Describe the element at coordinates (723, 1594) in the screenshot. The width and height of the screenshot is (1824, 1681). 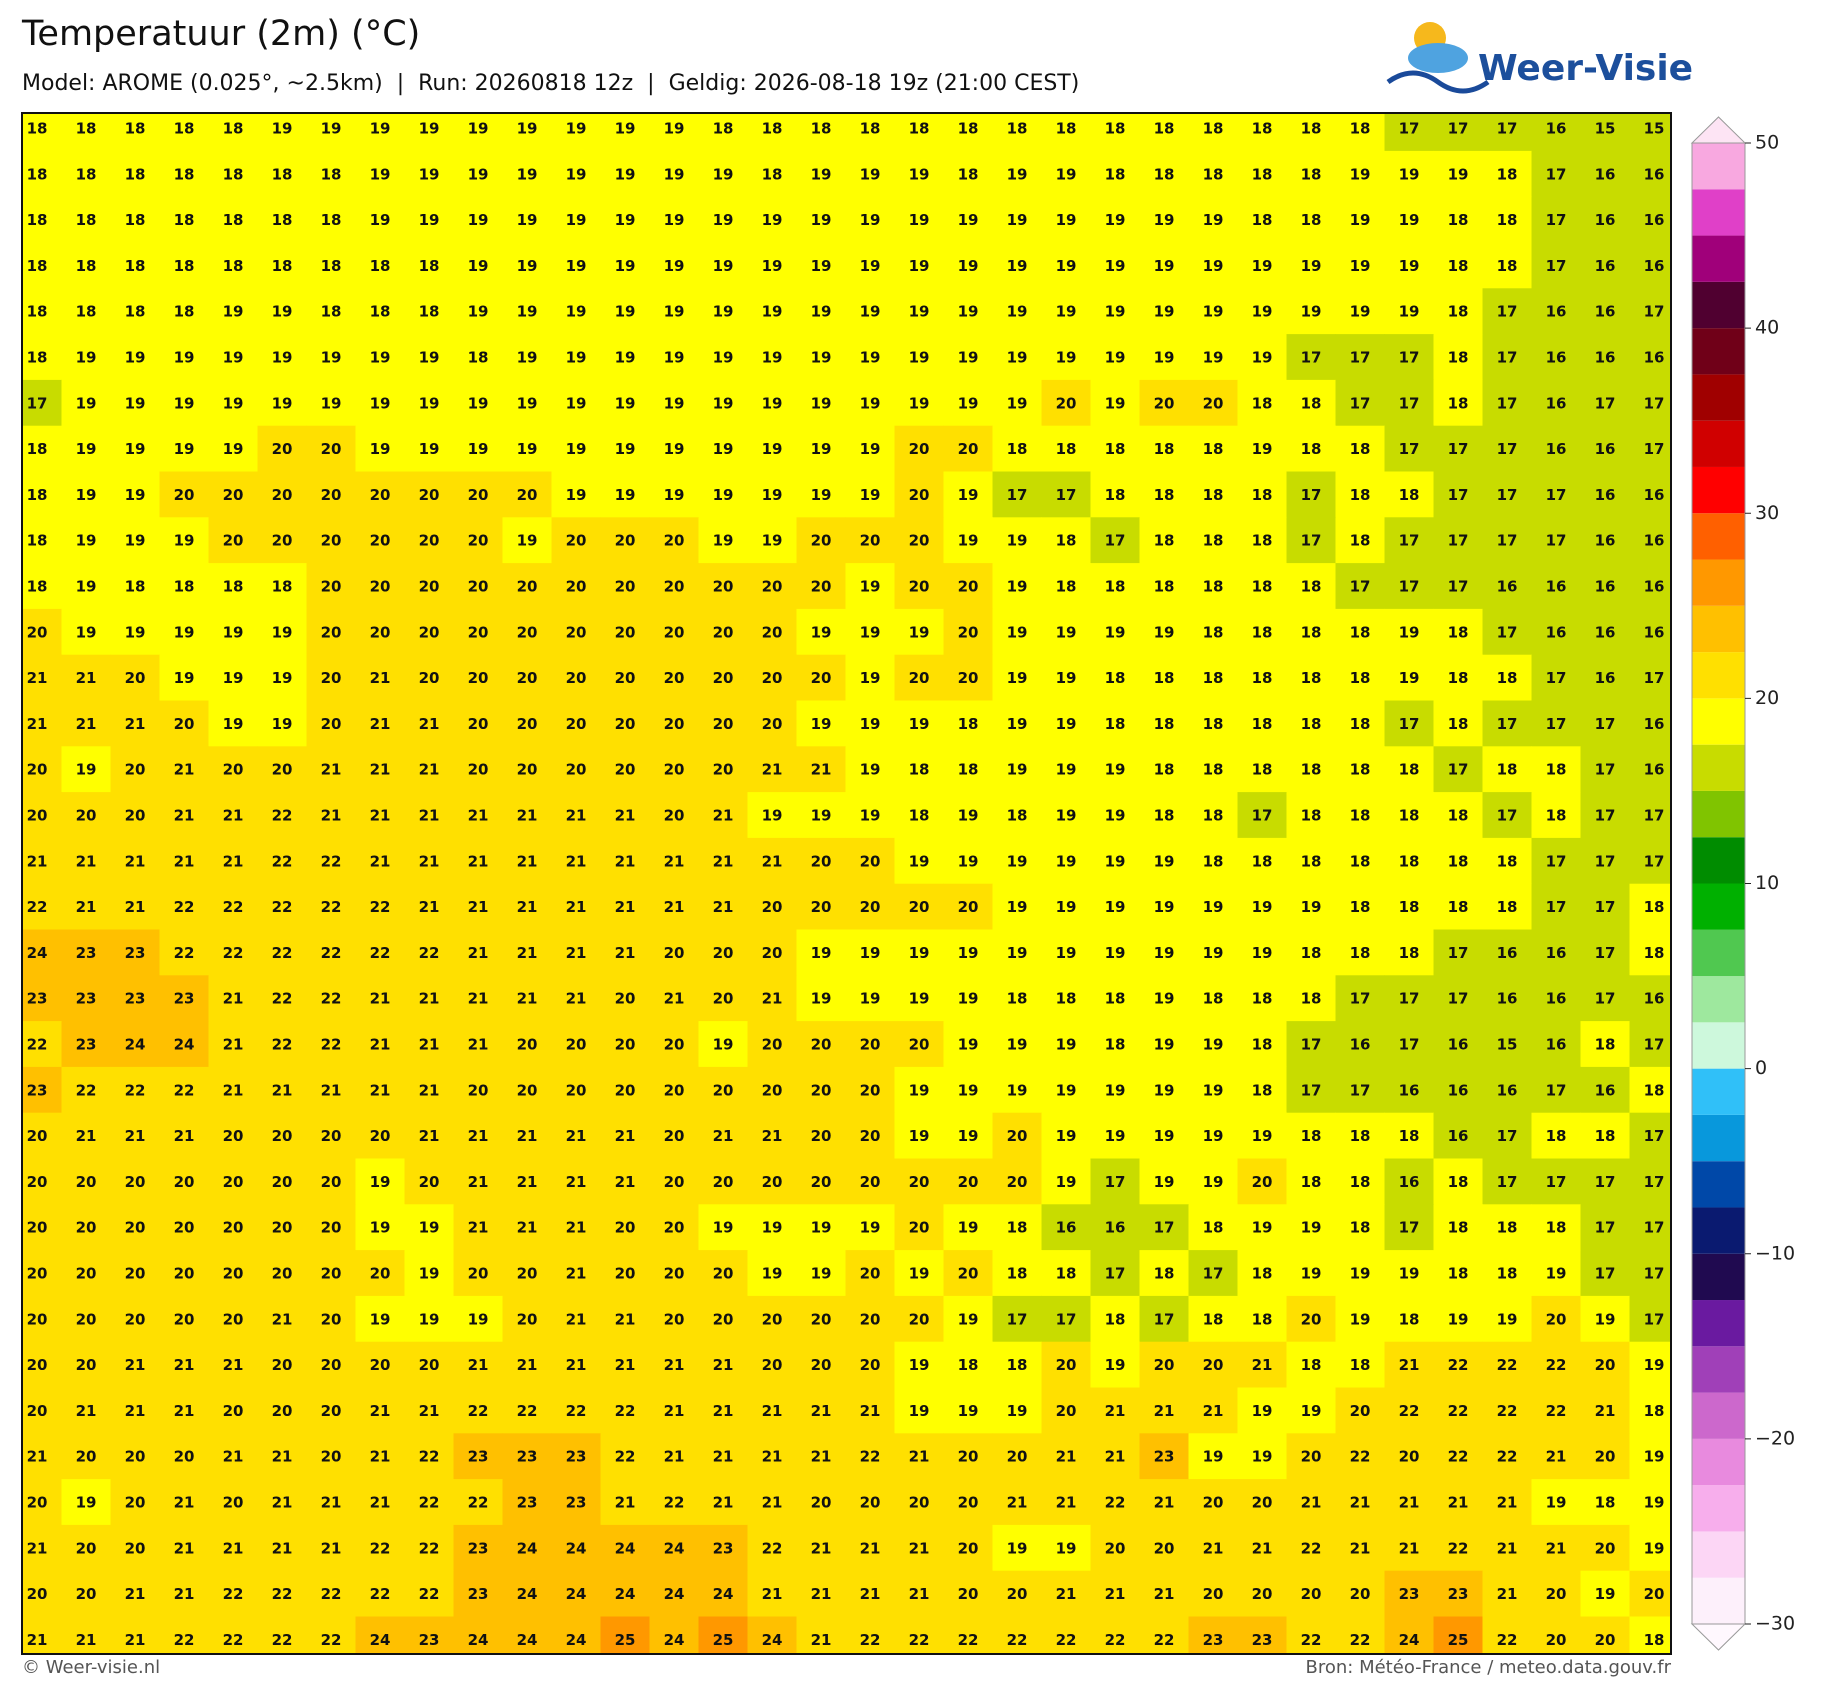
I see `temperature-label: 24` at that location.